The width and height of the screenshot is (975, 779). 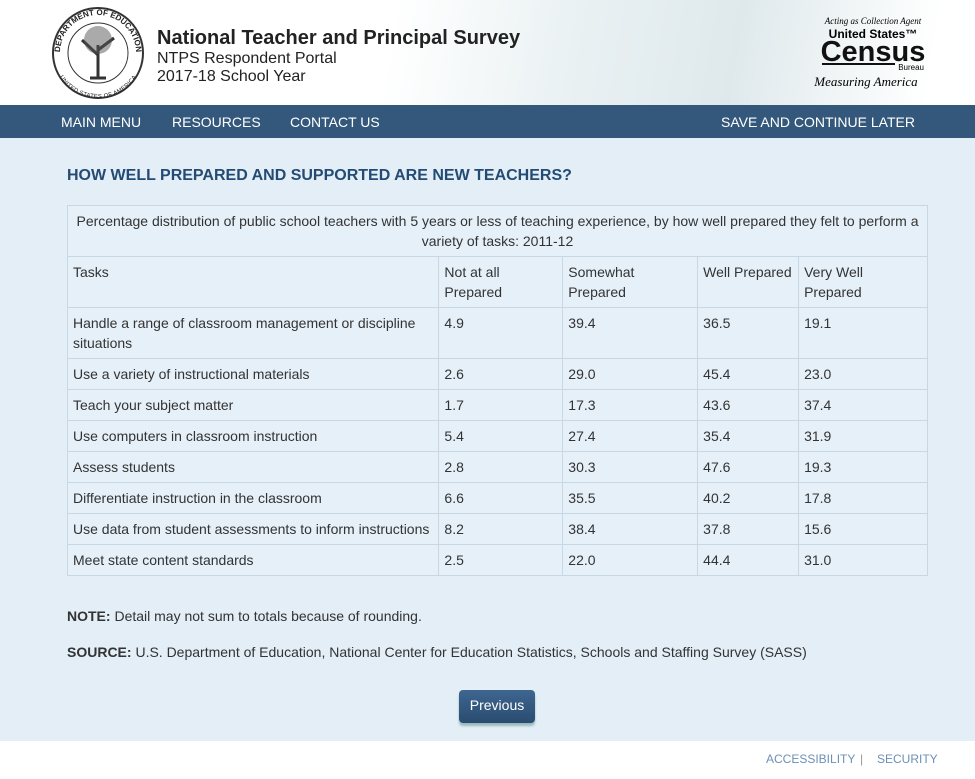 What do you see at coordinates (253, 467) in the screenshot?
I see `table-cell: Assess students` at bounding box center [253, 467].